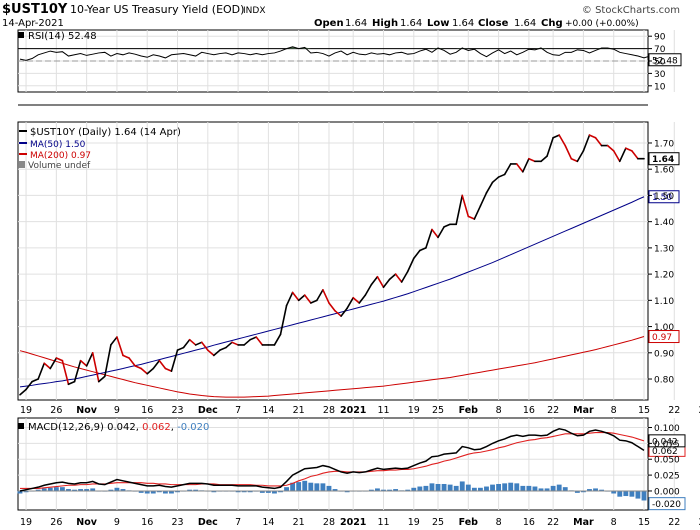 The image size is (700, 530). I want to click on ohlc-chg: +0.00 (+0.00%), so click(602, 24).